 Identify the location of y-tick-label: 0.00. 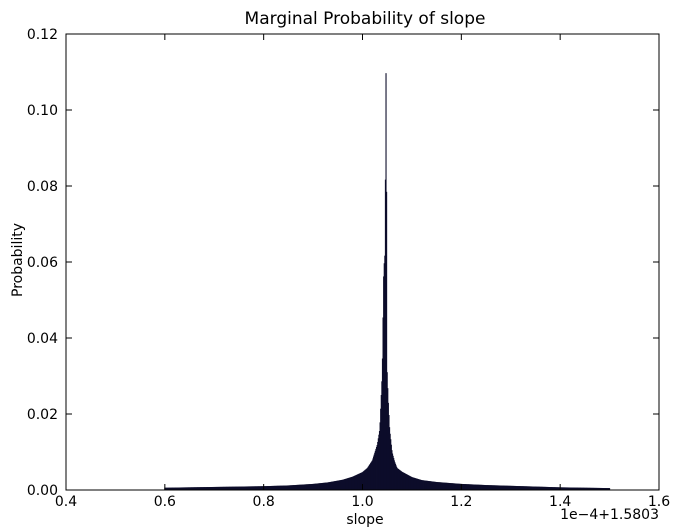
(42, 491).